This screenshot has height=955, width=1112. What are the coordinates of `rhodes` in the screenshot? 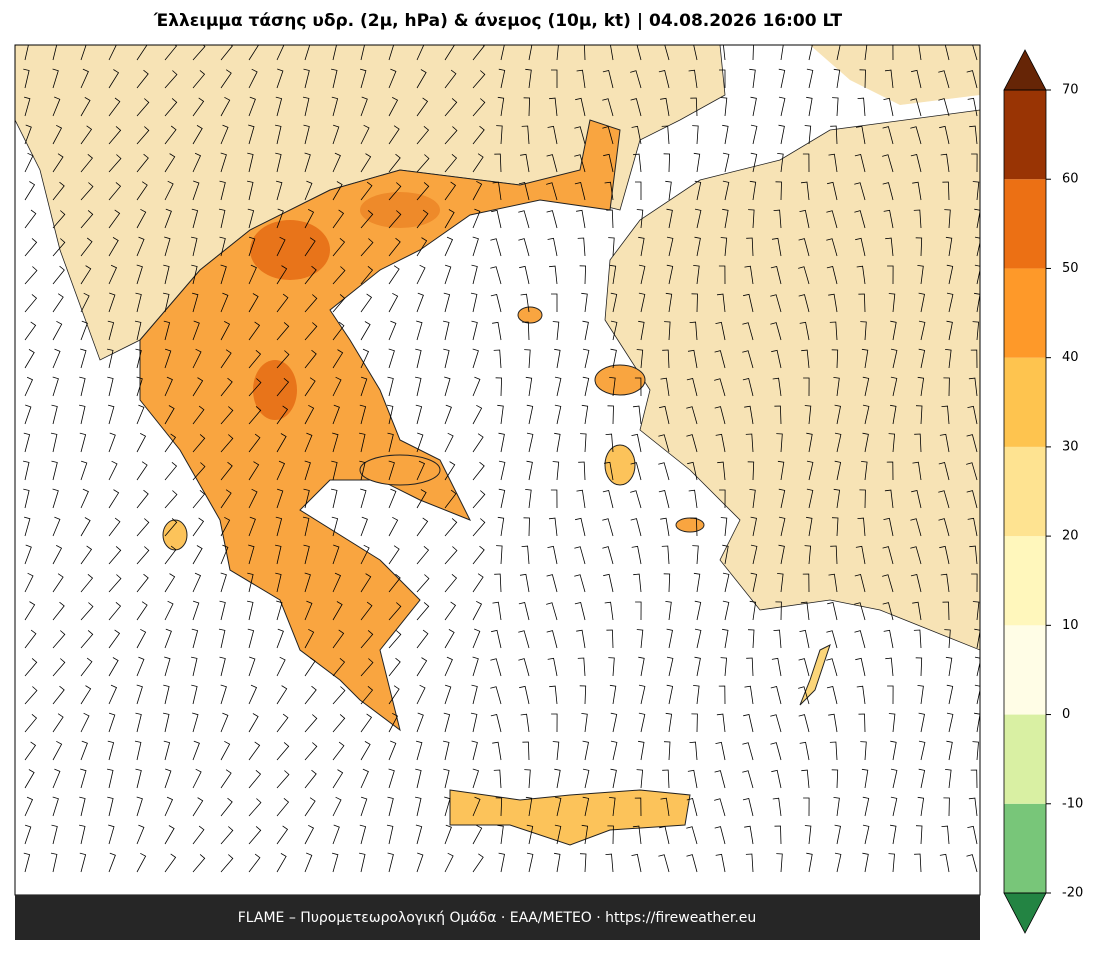 It's located at (815, 675).